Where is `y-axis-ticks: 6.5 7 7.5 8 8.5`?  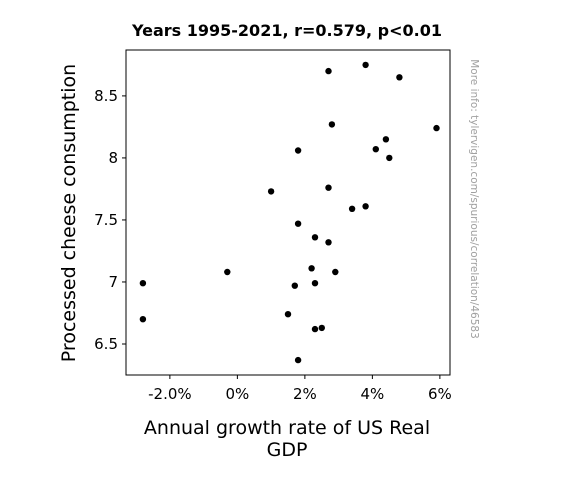
y-axis-ticks: 6.5 7 7.5 8 8.5 is located at coordinates (110, 220).